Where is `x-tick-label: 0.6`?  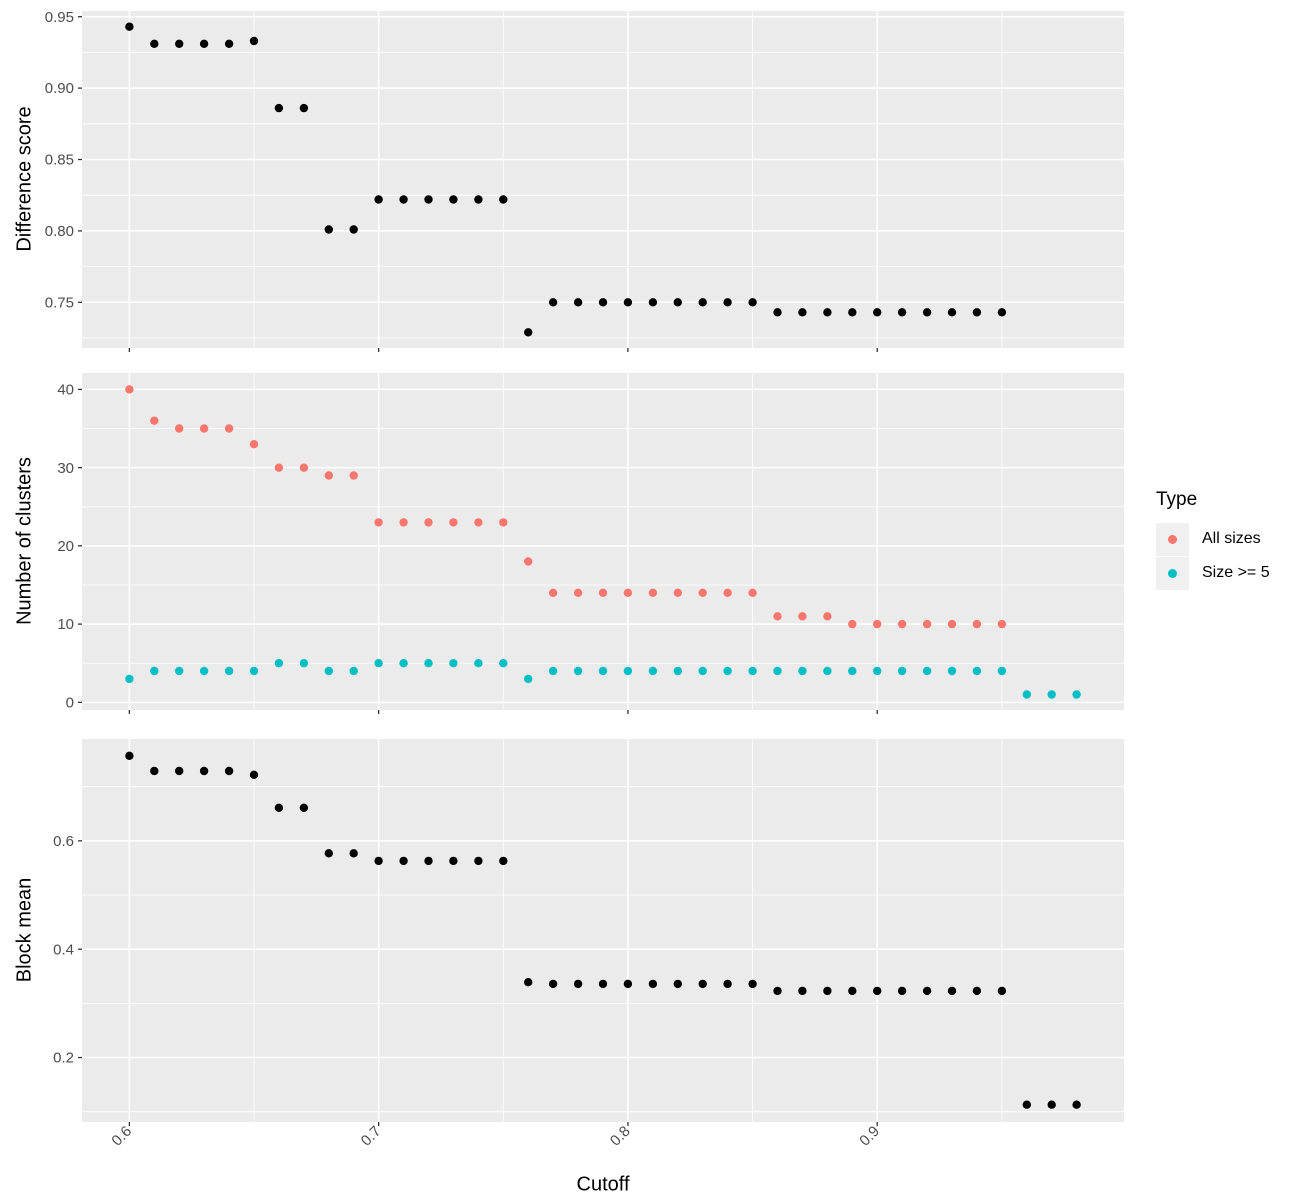 x-tick-label: 0.6 is located at coordinates (121, 1136).